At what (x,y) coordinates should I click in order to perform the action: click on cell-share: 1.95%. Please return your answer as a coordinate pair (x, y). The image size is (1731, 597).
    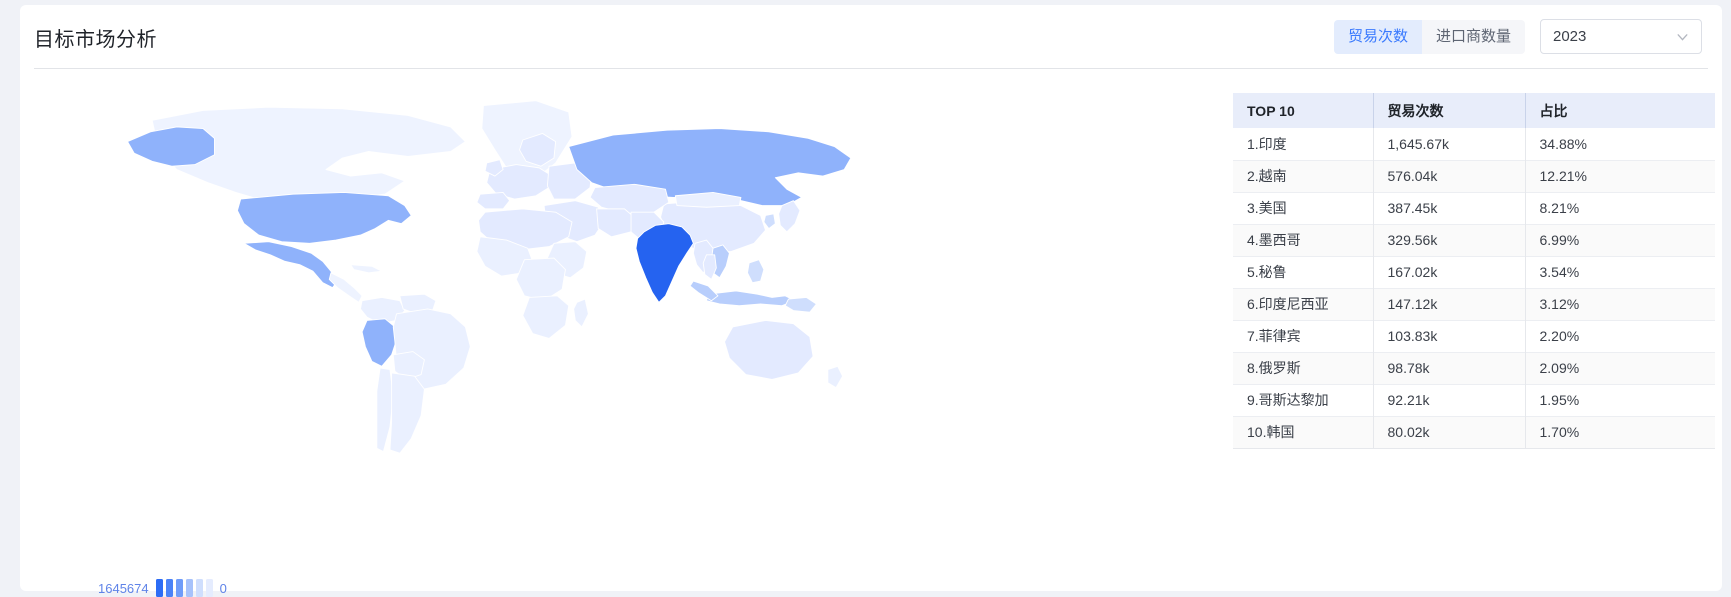
    Looking at the image, I should click on (1559, 400).